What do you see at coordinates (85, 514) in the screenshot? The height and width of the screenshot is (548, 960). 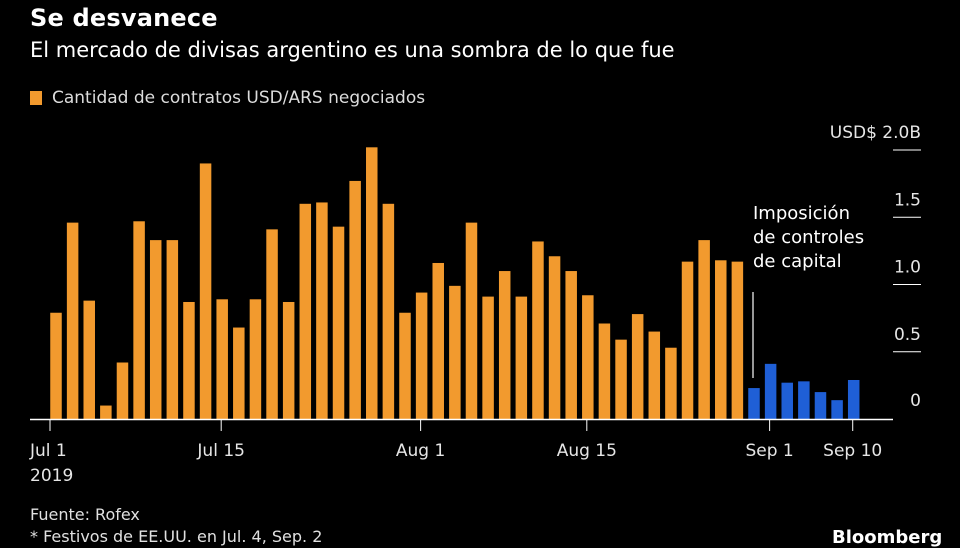 I see `source-note: Fuente: Rofex` at bounding box center [85, 514].